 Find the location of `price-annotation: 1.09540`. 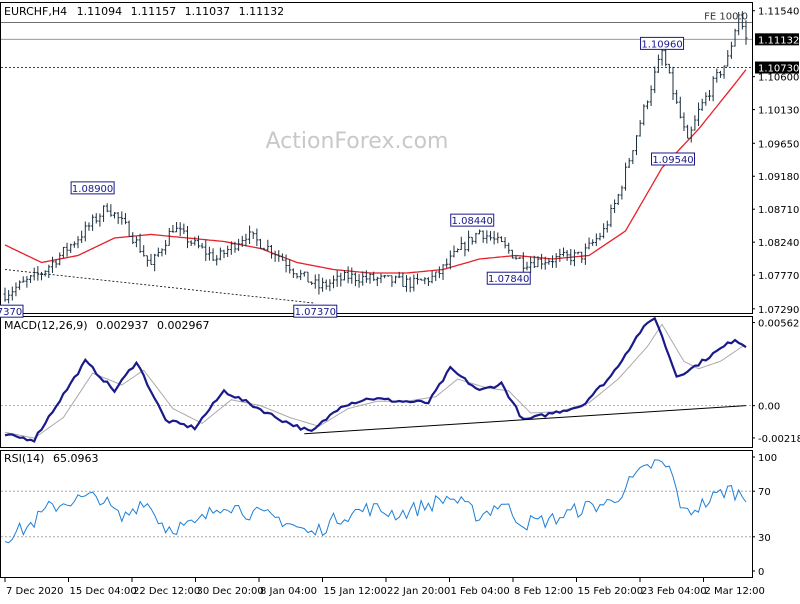

price-annotation: 1.09540 is located at coordinates (672, 159).